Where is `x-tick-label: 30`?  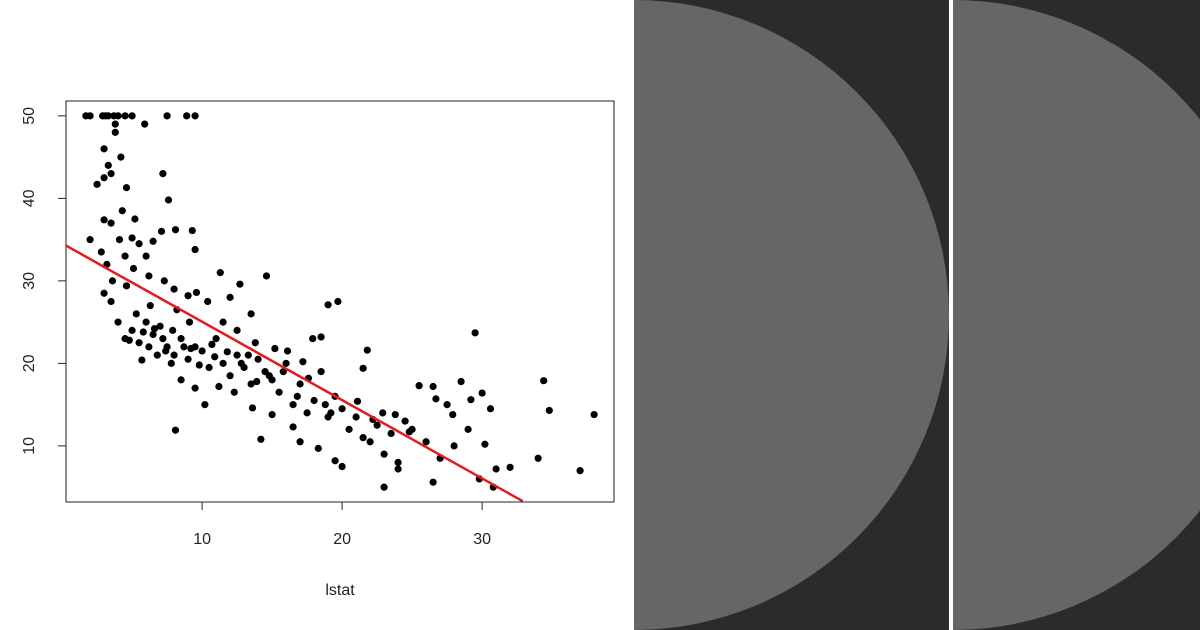 x-tick-label: 30 is located at coordinates (482, 539).